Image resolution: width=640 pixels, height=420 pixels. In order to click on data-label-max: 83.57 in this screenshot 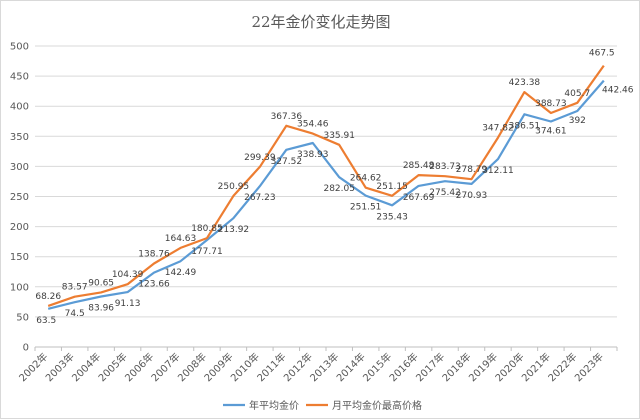, I will do `click(75, 288)`.